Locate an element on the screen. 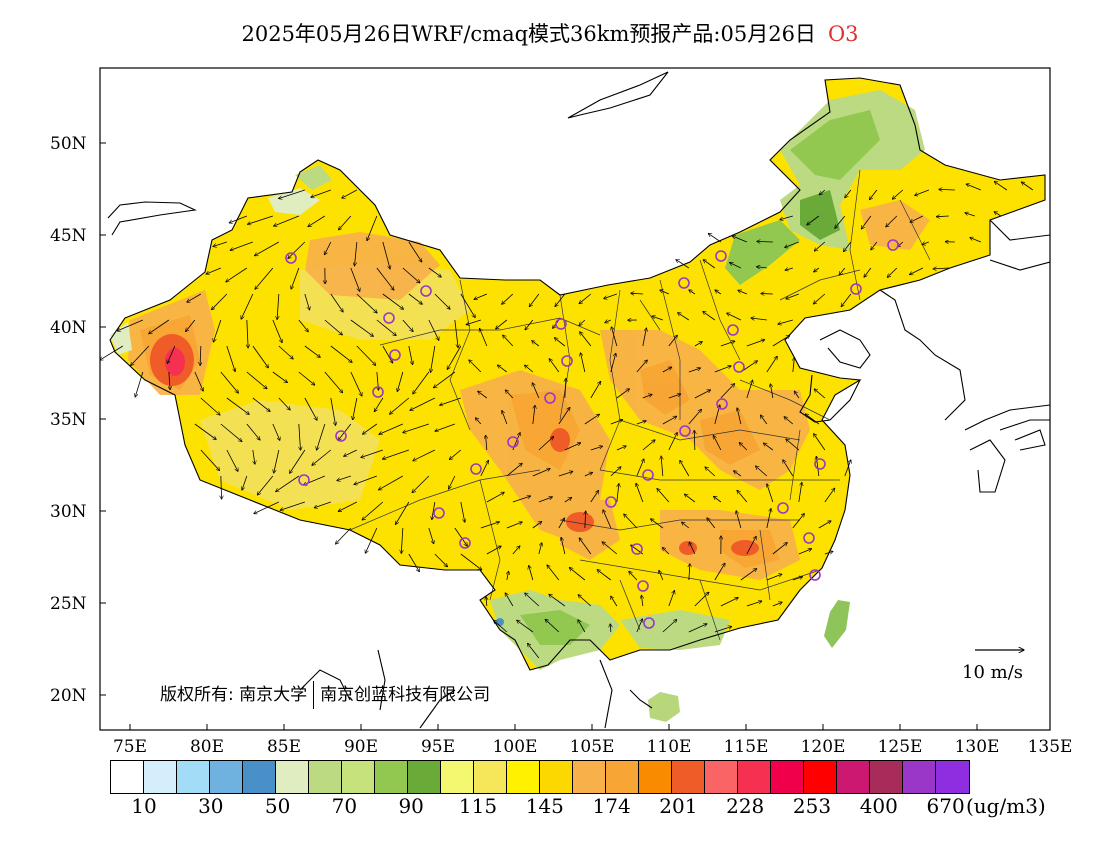  color-scale-unit: (ug/m3) is located at coordinates (1006, 806).